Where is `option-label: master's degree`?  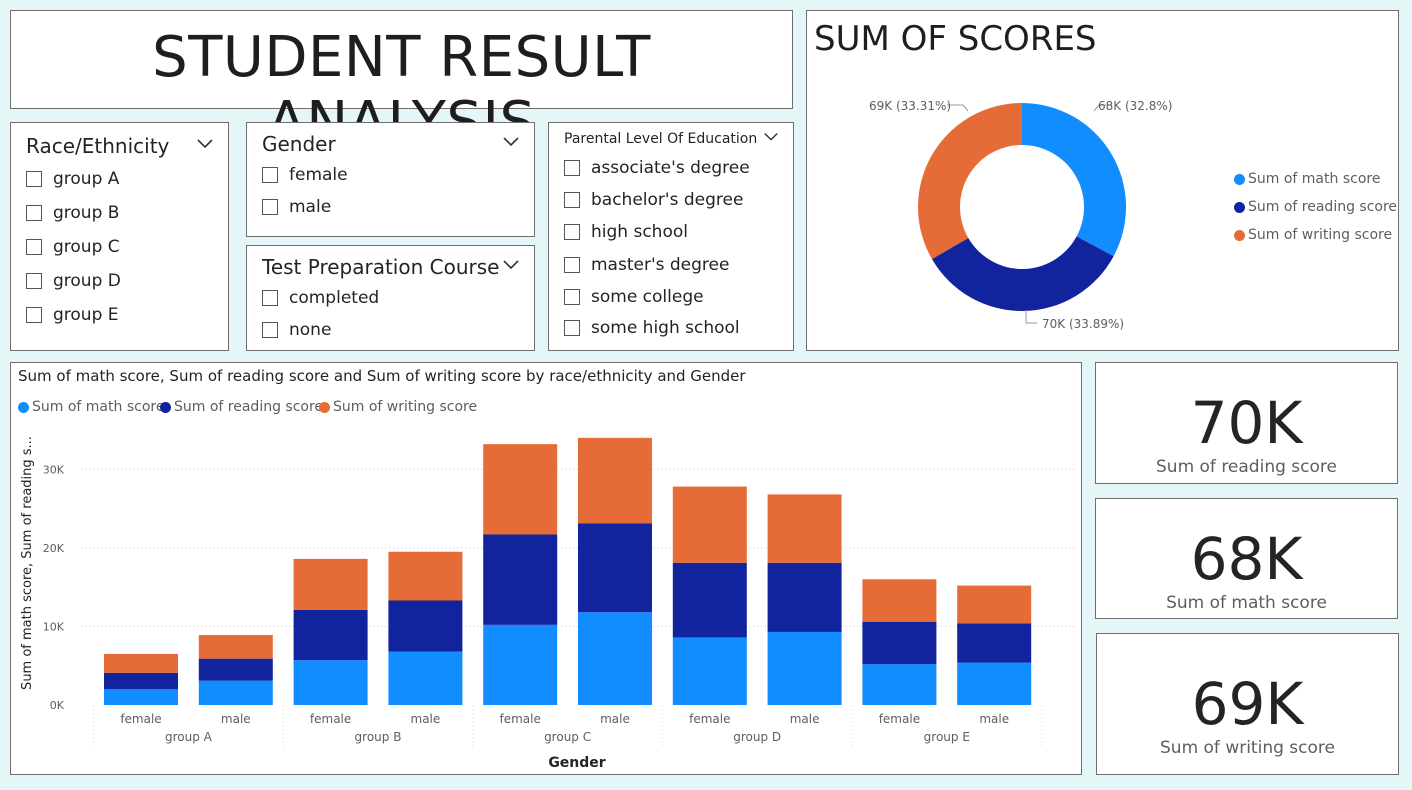 option-label: master's degree is located at coordinates (660, 265).